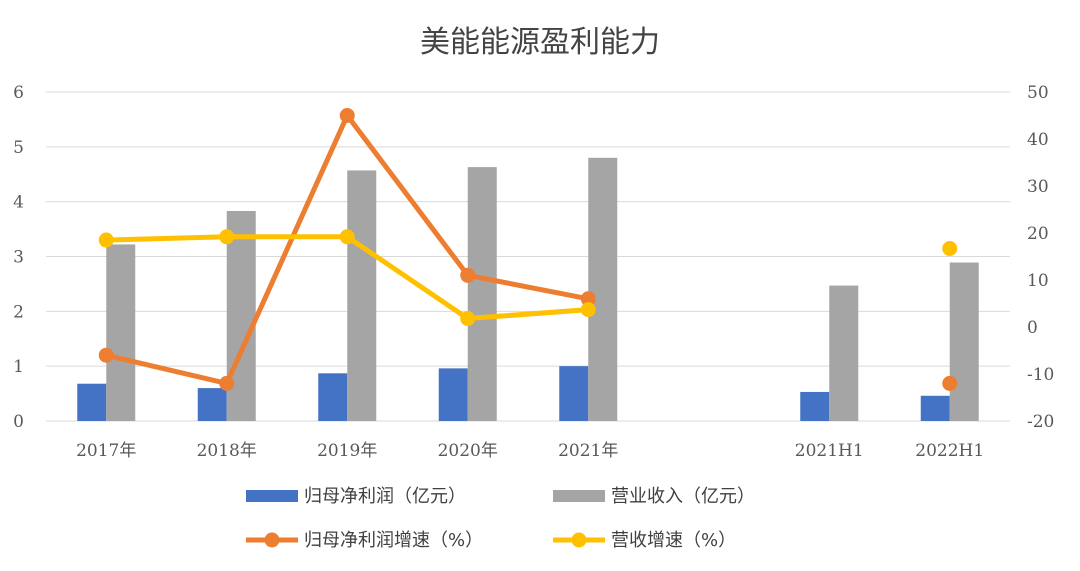 The width and height of the screenshot is (1080, 571). I want to click on left-tick-label: 6, so click(18, 93).